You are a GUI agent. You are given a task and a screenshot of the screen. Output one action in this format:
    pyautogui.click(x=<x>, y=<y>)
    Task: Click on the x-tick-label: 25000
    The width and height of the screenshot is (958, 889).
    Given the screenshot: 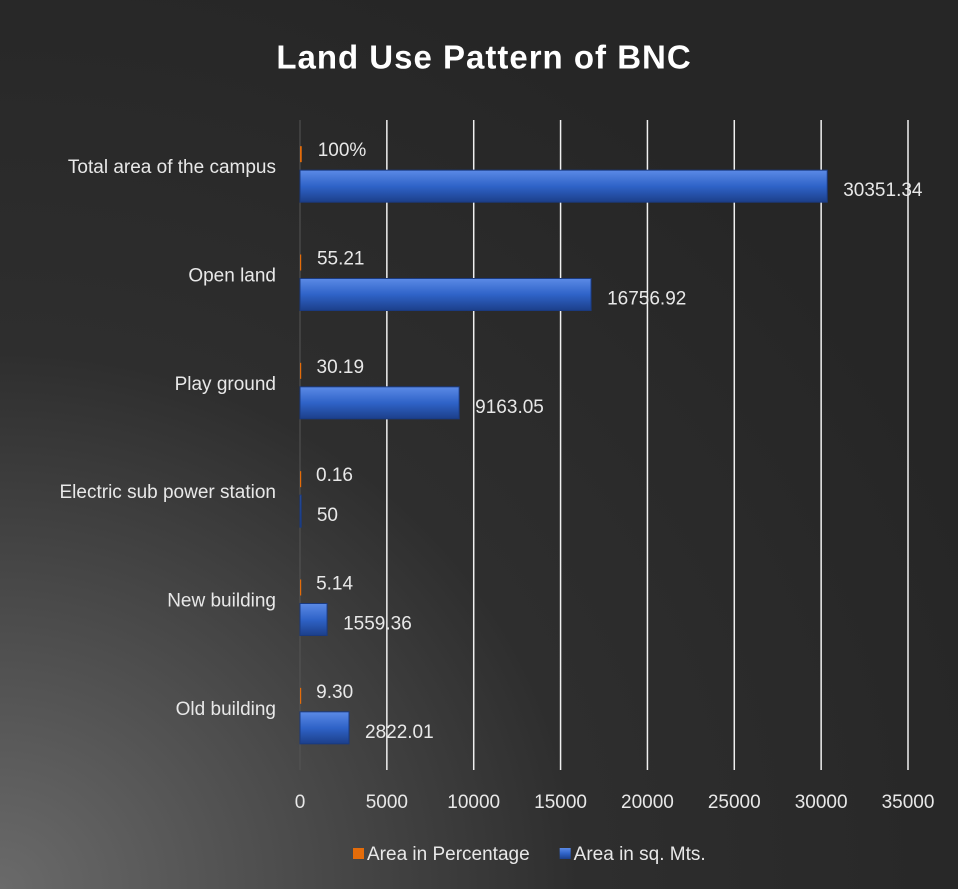 What is the action you would take?
    pyautogui.click(x=734, y=802)
    